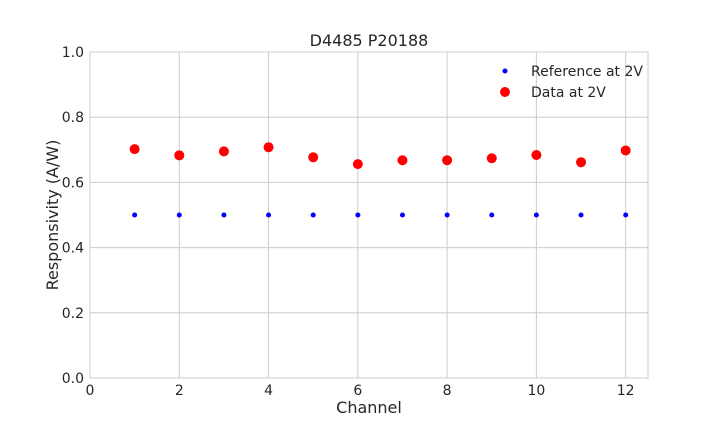  What do you see at coordinates (73, 314) in the screenshot?
I see `y-tick-label: 0.2` at bounding box center [73, 314].